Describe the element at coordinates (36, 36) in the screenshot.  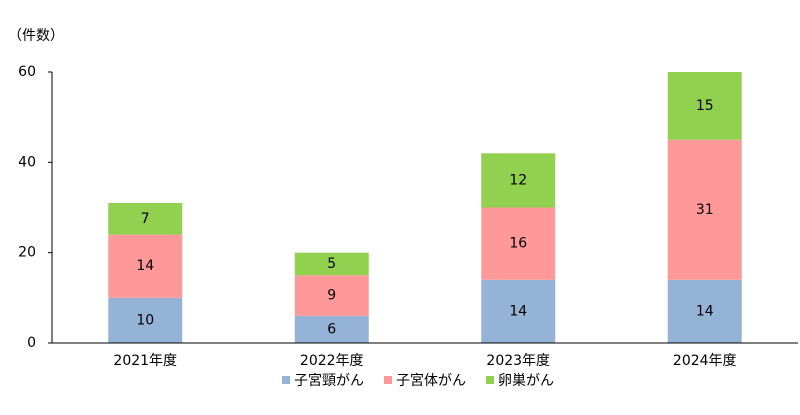
I see `y-axis-label: （件数）` at that location.